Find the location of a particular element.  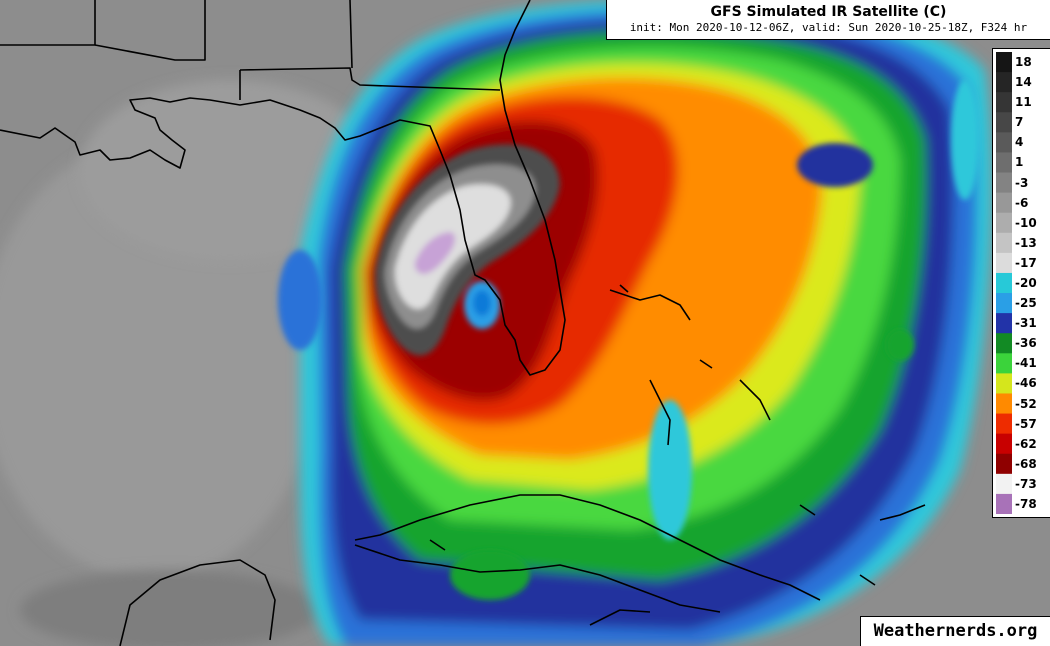

legend-label: -6 is located at coordinates (1022, 202).